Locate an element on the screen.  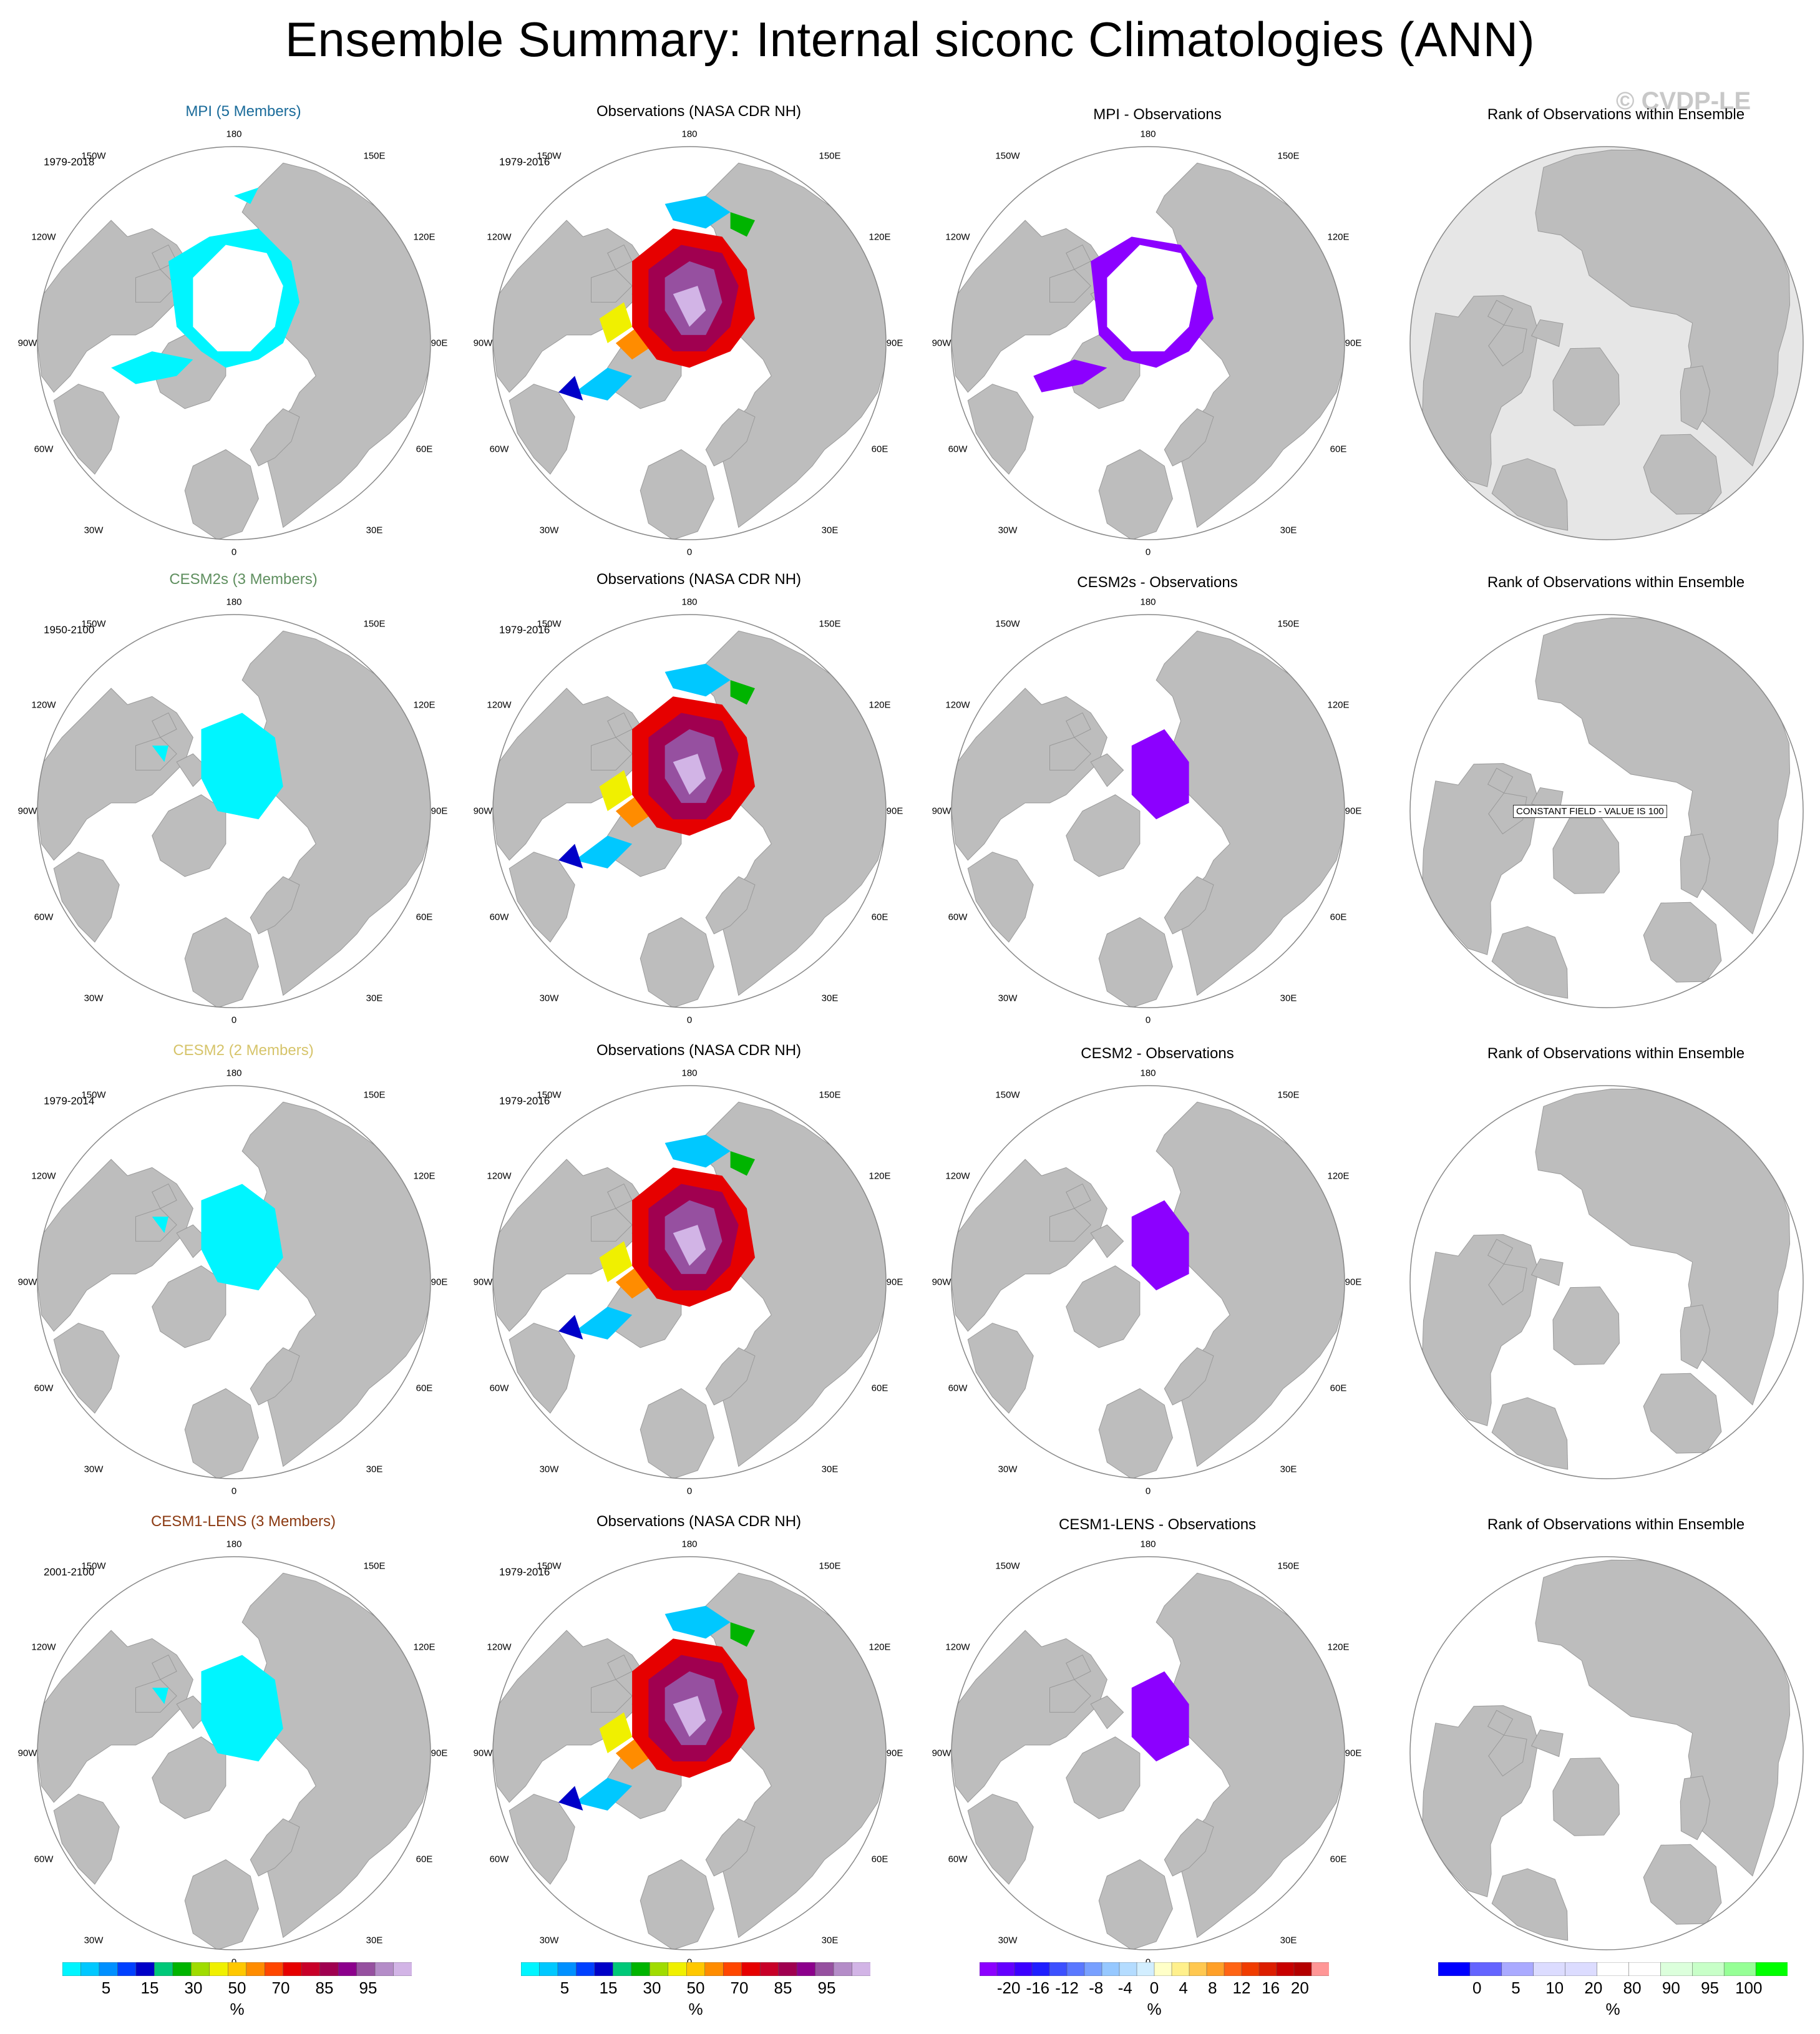
colorbar-tick-label: 5 is located at coordinates (1516, 1987).